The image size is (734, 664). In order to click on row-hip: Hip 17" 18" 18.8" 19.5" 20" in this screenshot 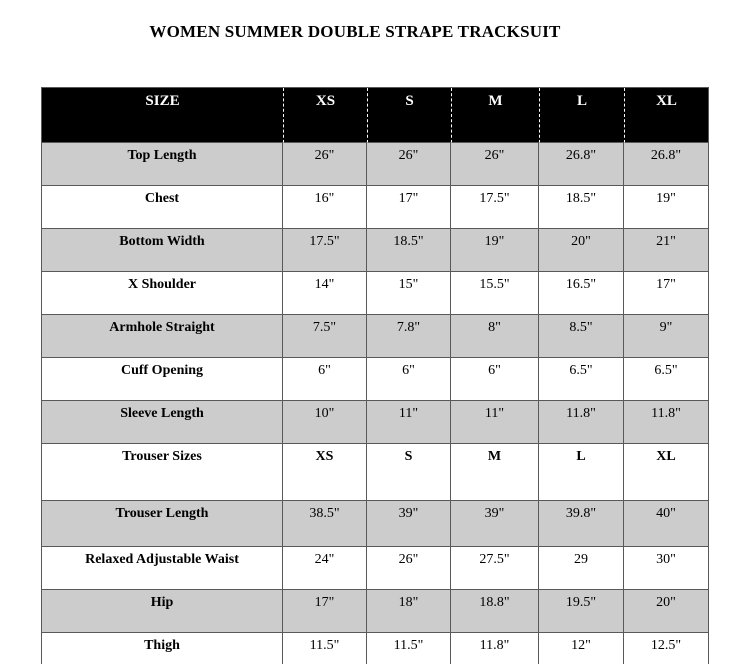, I will do `click(375, 611)`.